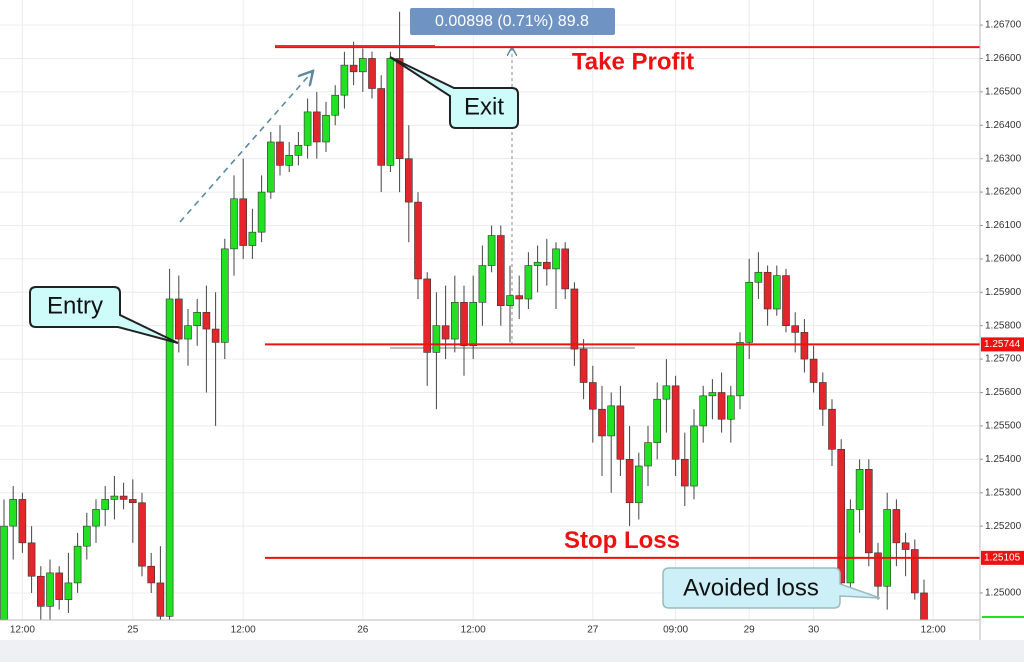  I want to click on x-tick-label: 26, so click(363, 630).